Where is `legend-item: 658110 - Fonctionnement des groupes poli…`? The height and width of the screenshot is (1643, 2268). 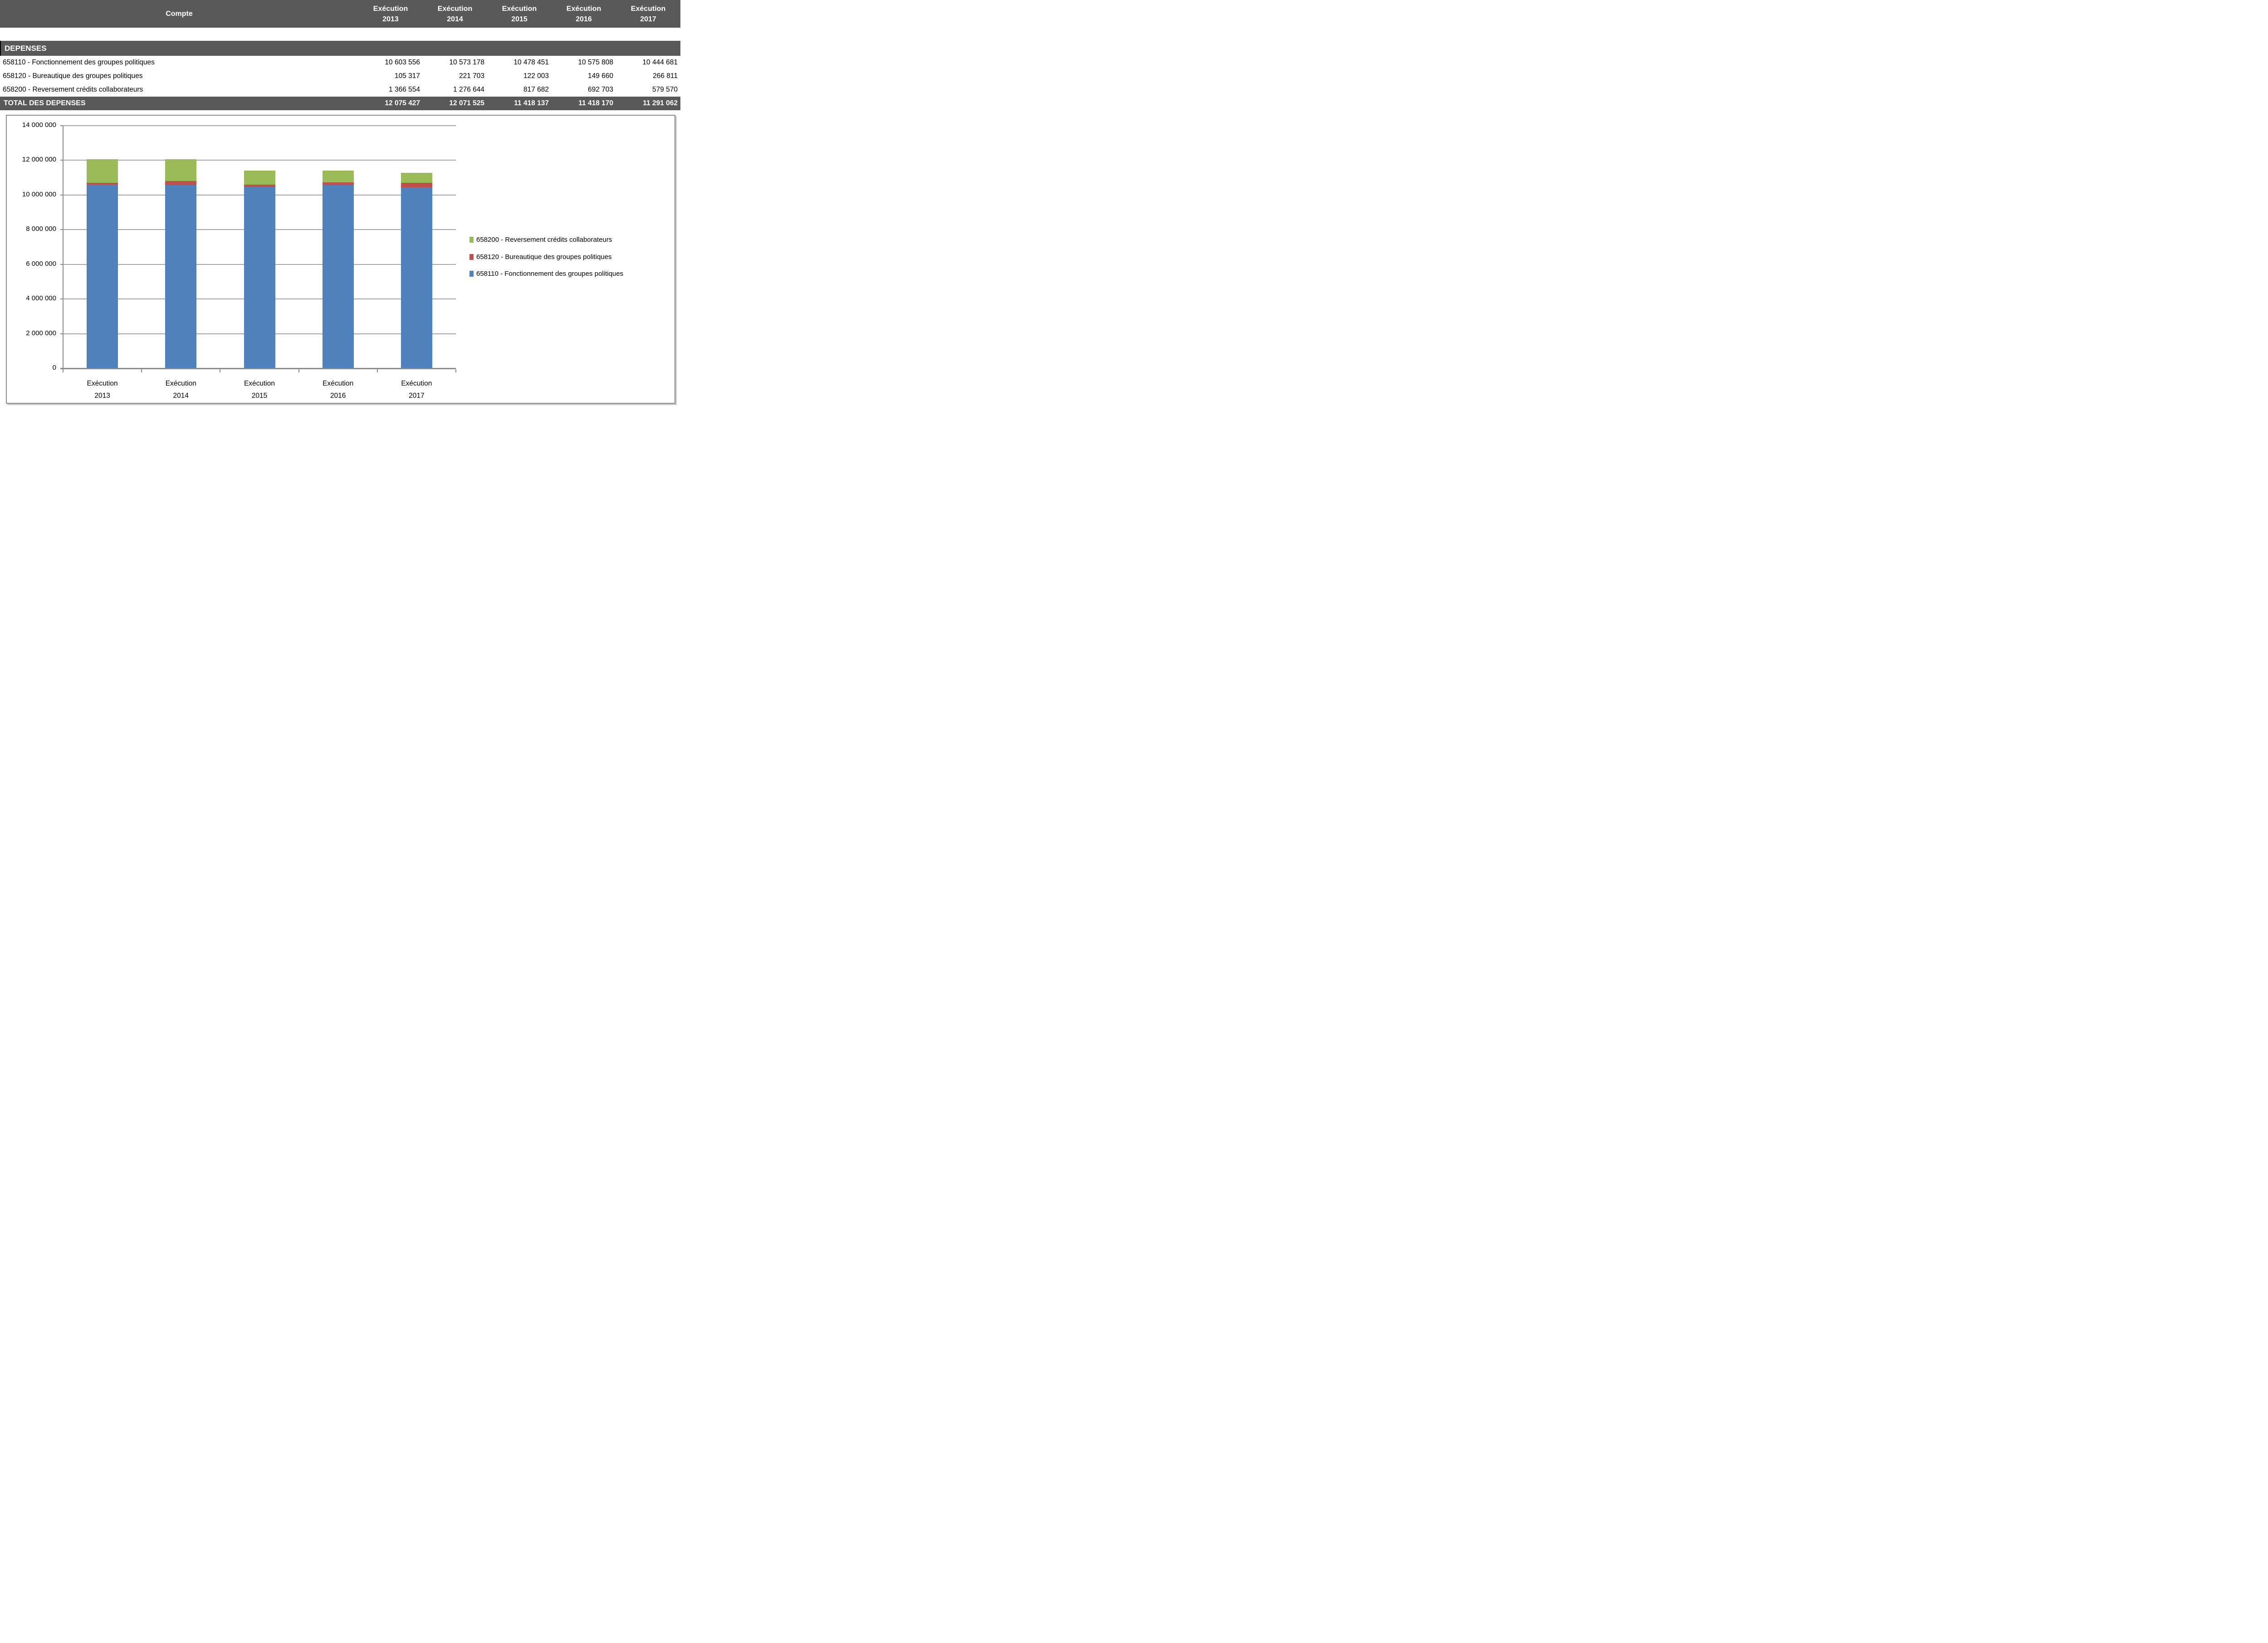
legend-item: 658110 - Fonctionnement des groupes poli… is located at coordinates (546, 274).